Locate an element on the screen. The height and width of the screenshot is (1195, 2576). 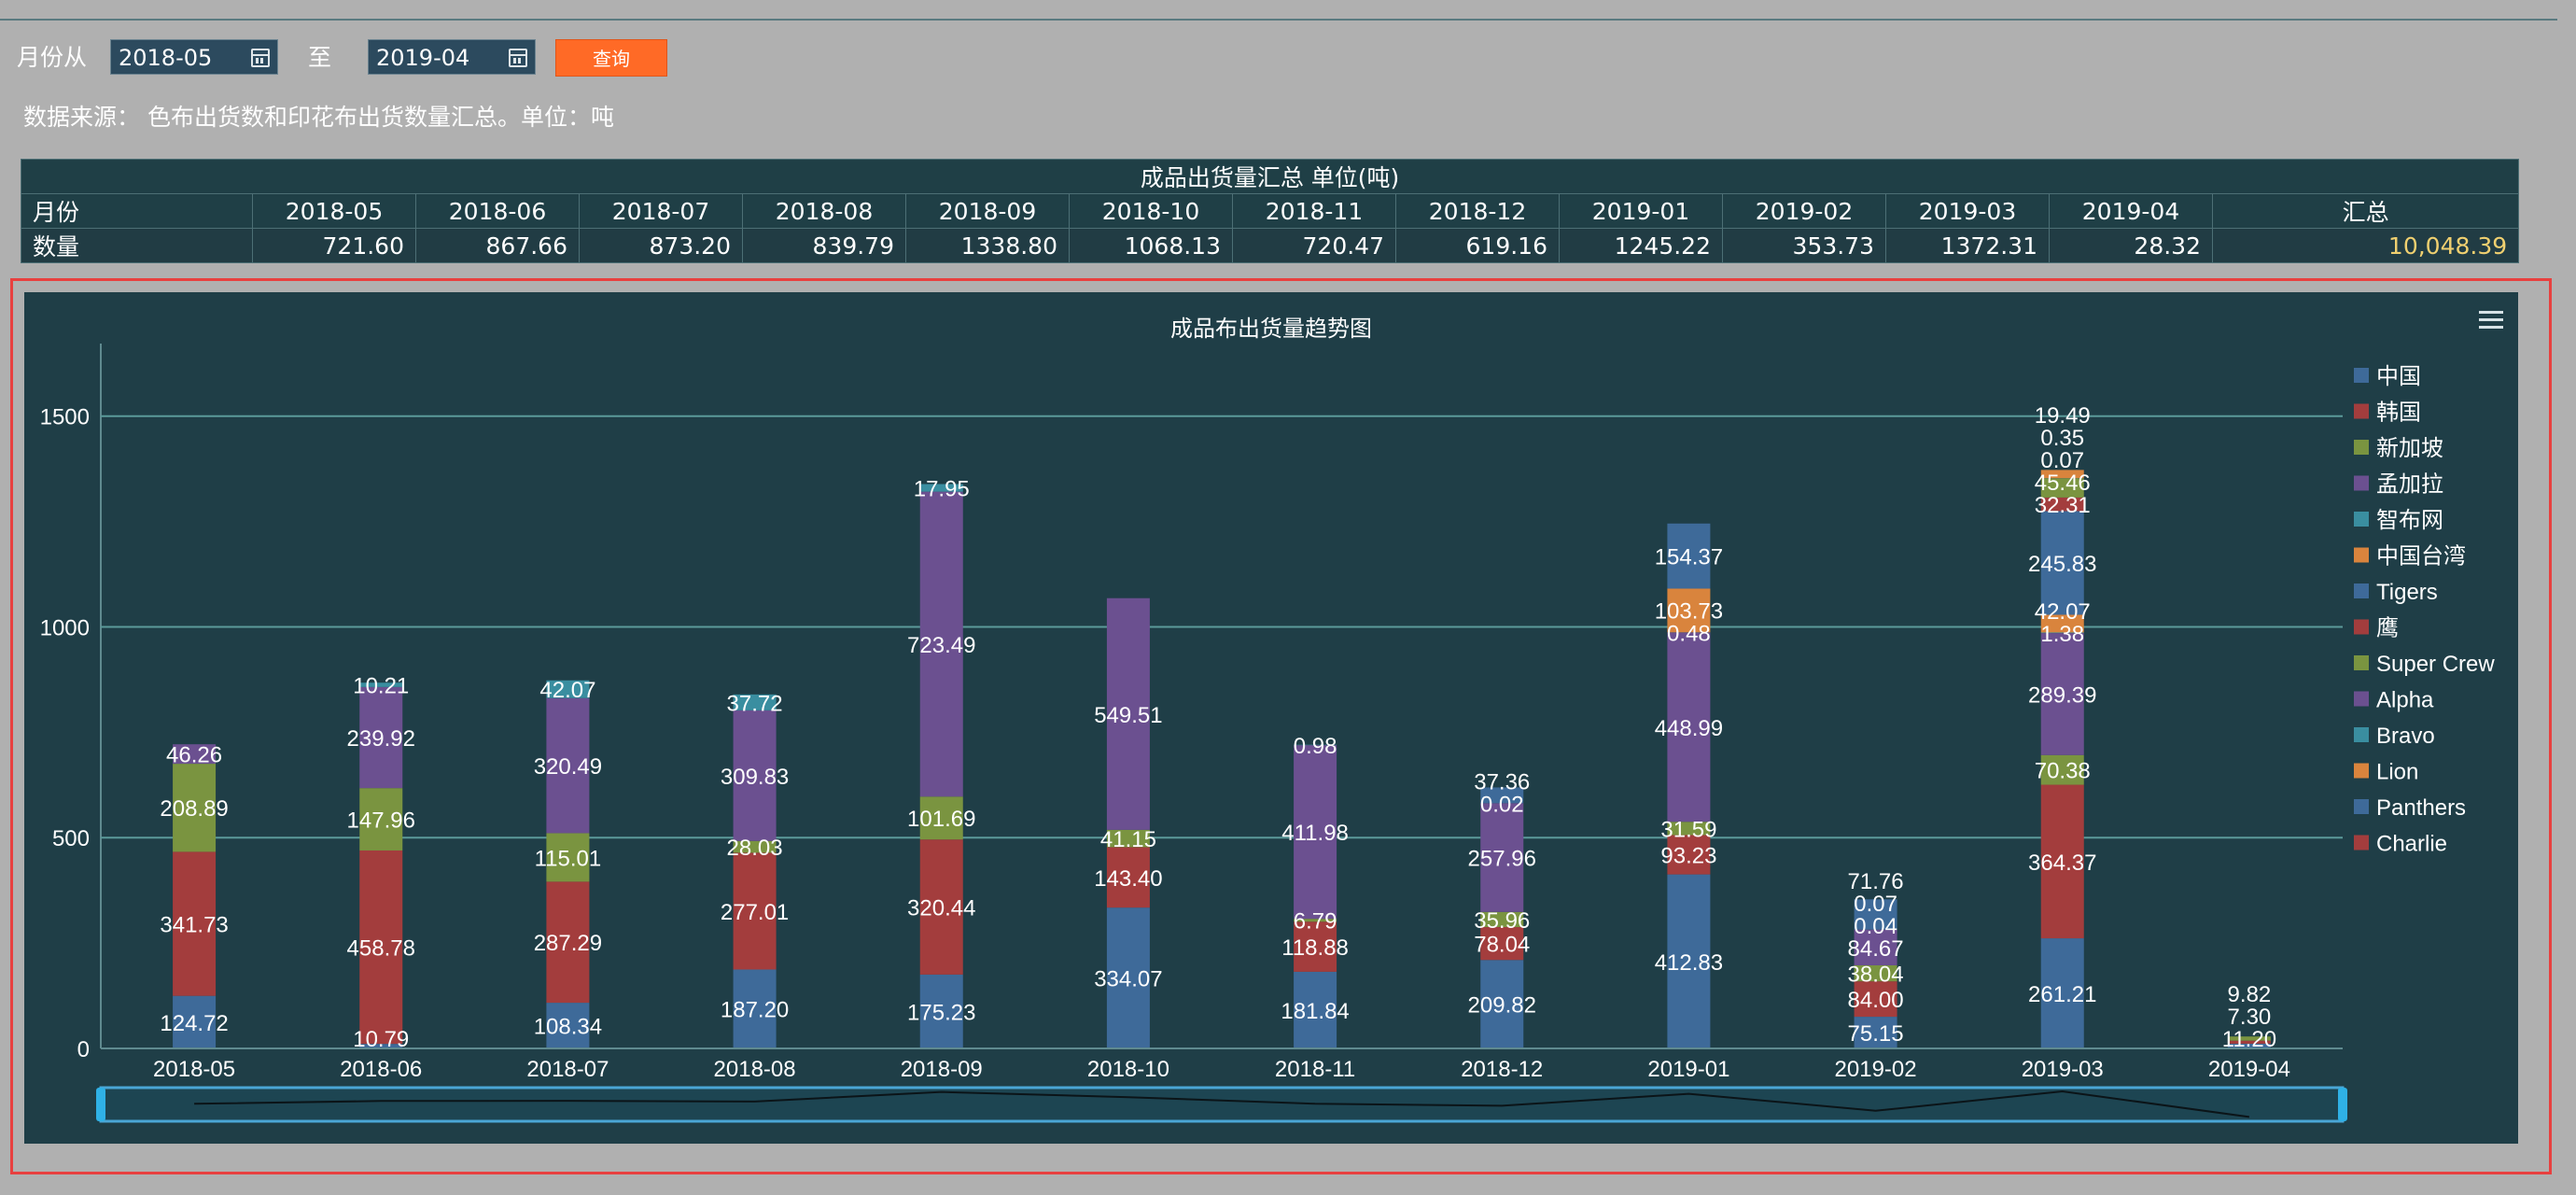
query-button: 查询 is located at coordinates (611, 58).